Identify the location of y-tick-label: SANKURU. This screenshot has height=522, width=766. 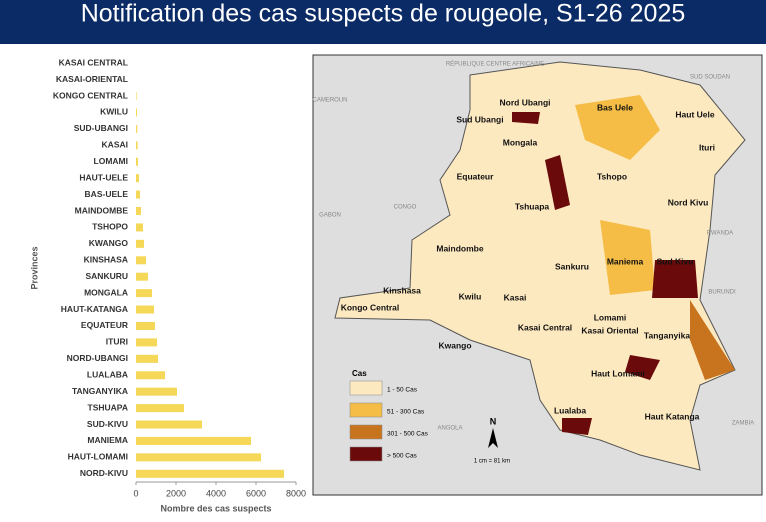
(107, 276).